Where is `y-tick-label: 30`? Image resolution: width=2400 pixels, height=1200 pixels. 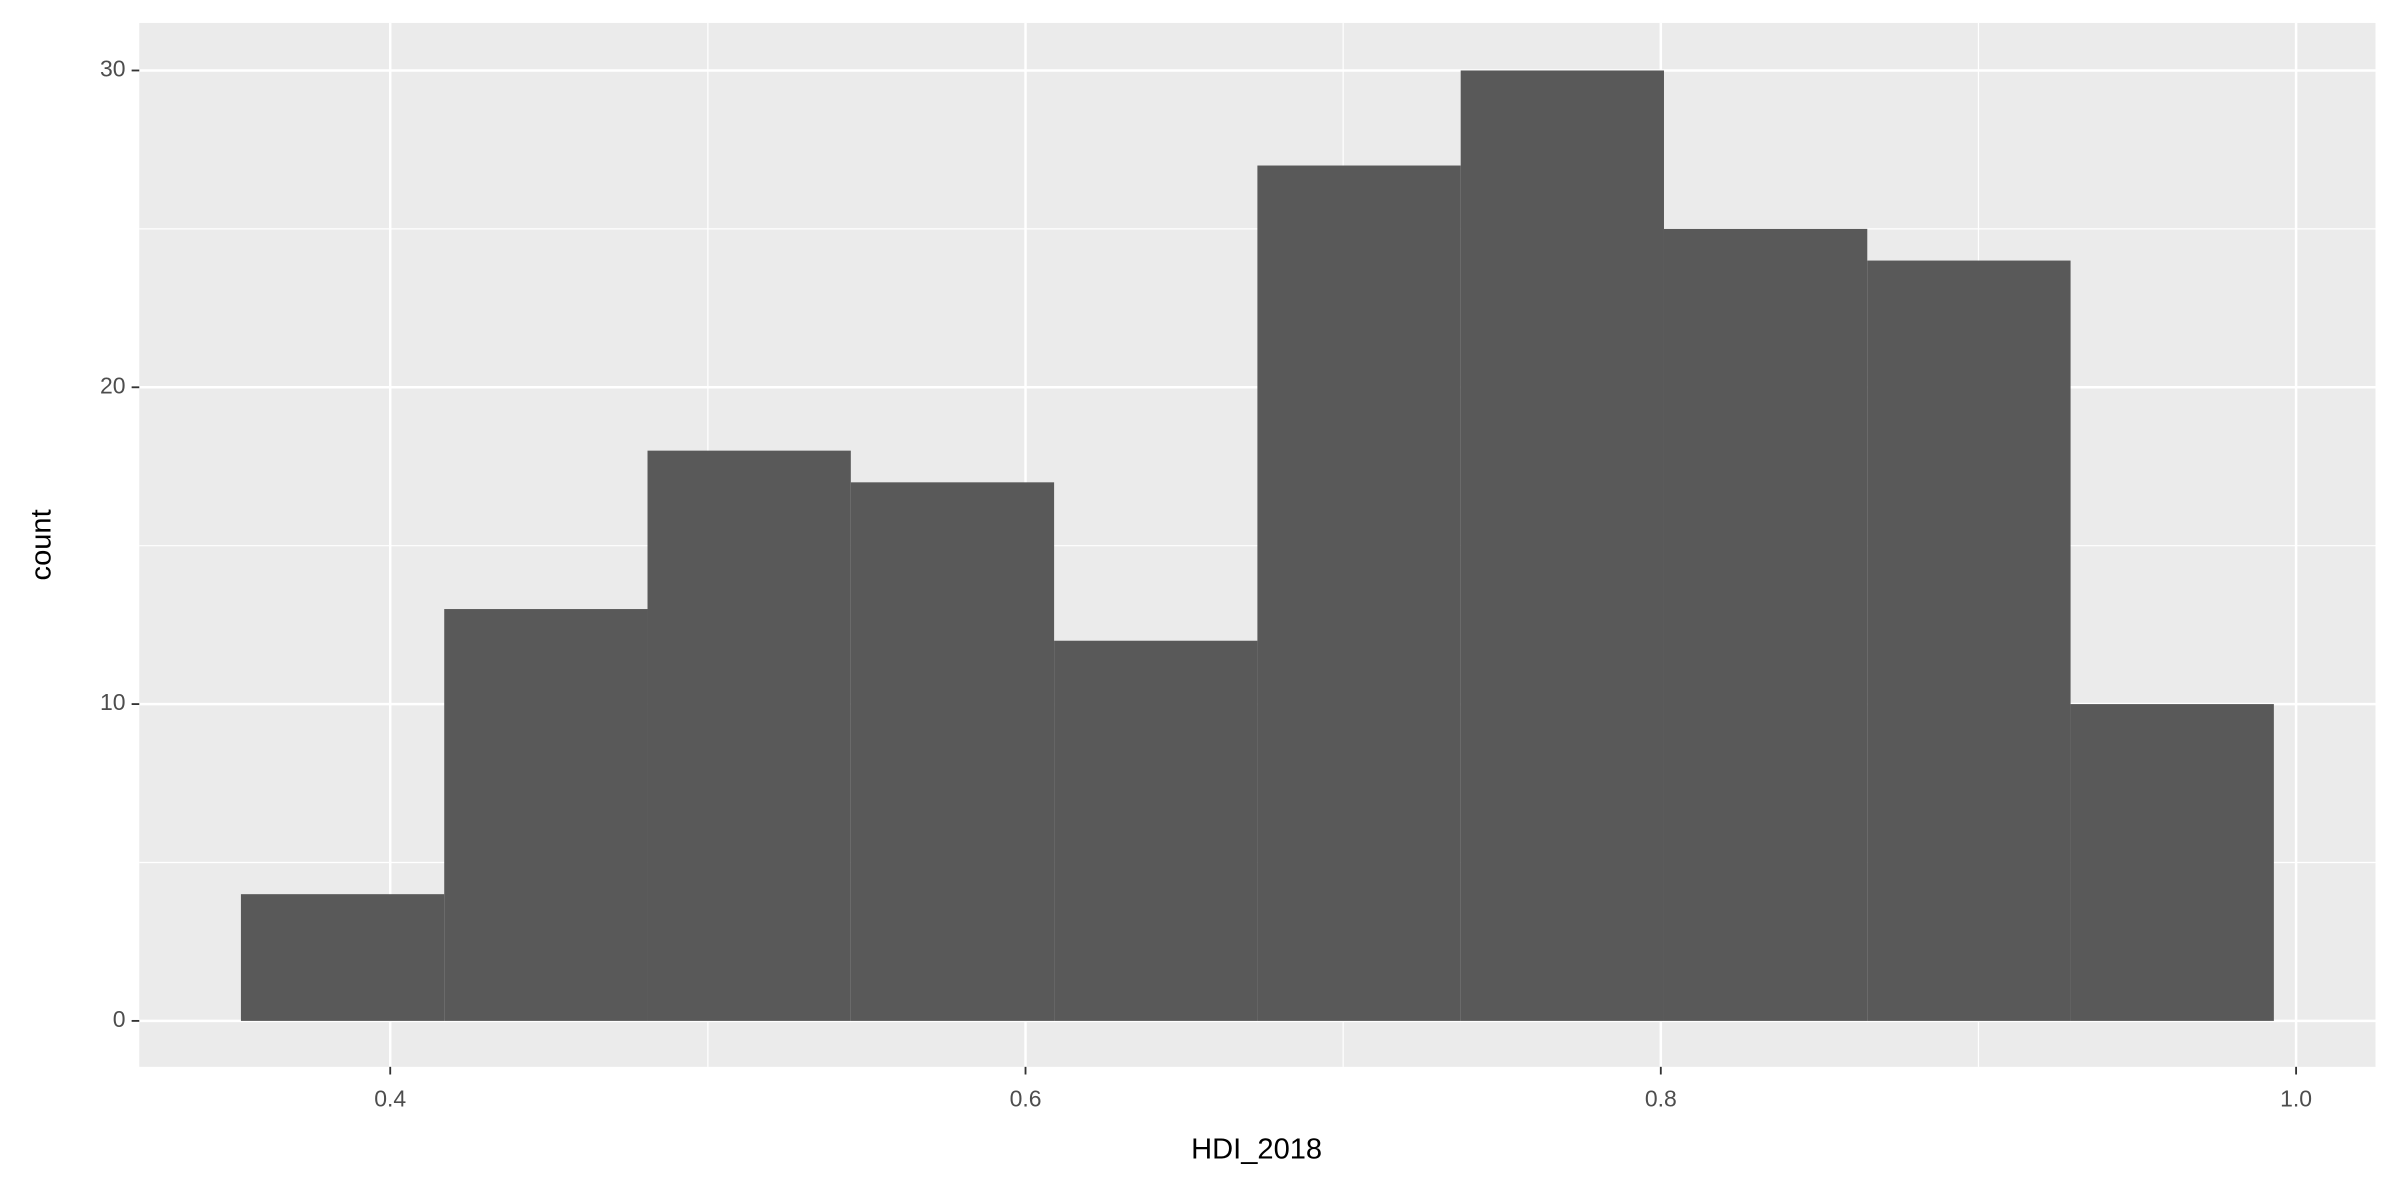
y-tick-label: 30 is located at coordinates (113, 69).